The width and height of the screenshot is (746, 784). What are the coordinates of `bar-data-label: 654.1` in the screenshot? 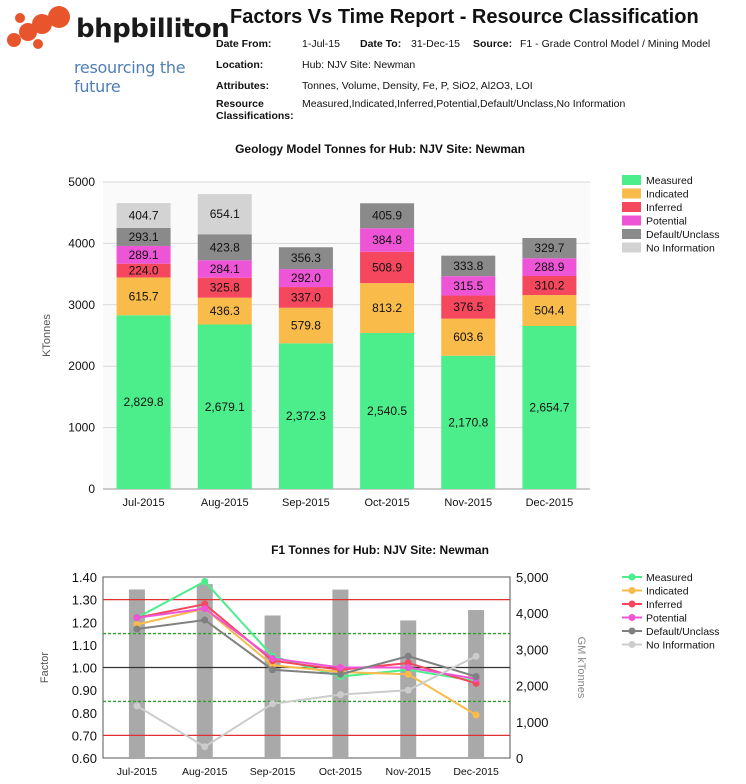 It's located at (225, 214).